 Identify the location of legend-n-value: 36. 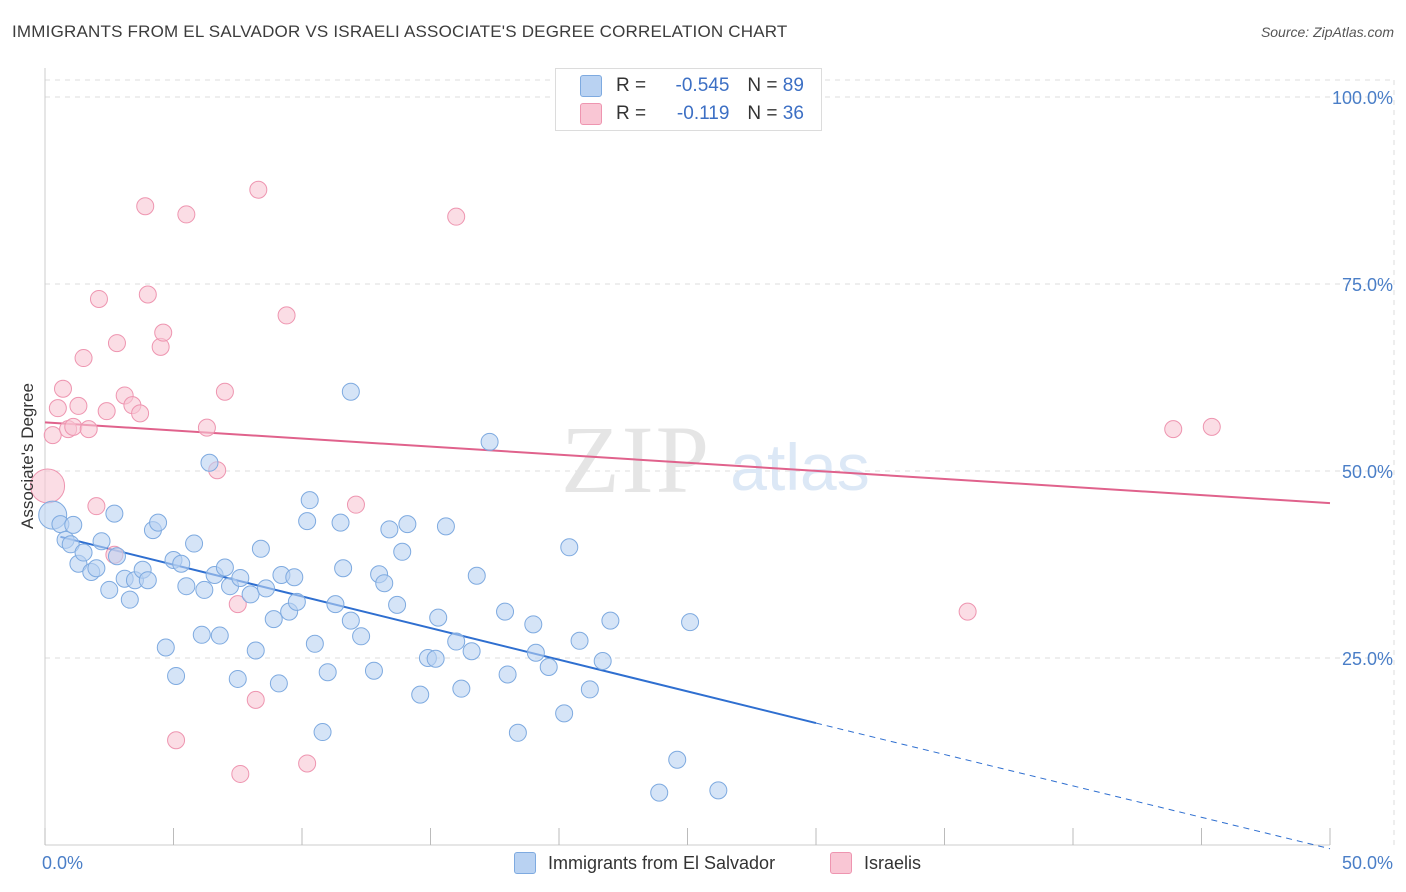
(793, 113).